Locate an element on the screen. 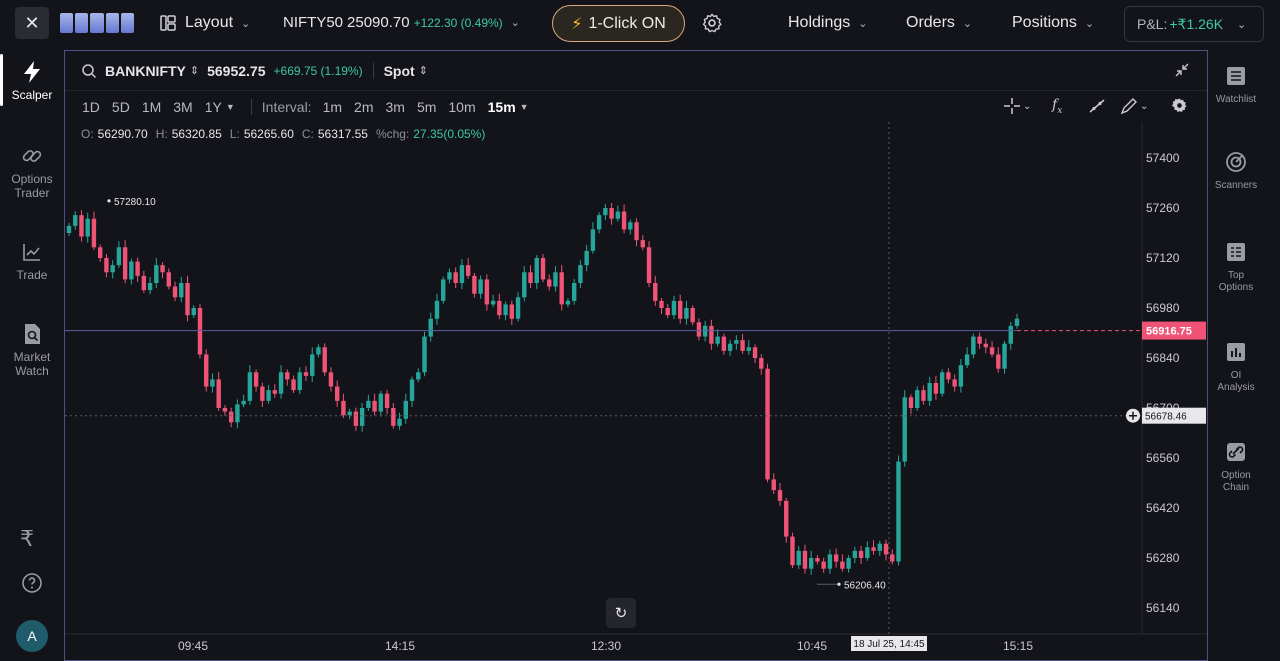 This screenshot has width=1280, height=661. draw-tool: ⌄ is located at coordinates (1134, 106).